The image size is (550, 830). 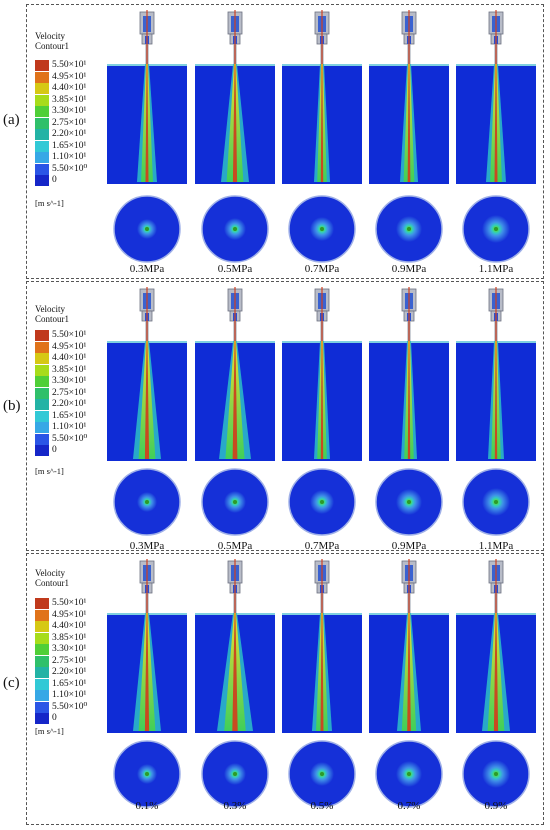 I want to click on legend-value: 4.95×10¹, so click(x=69, y=346).